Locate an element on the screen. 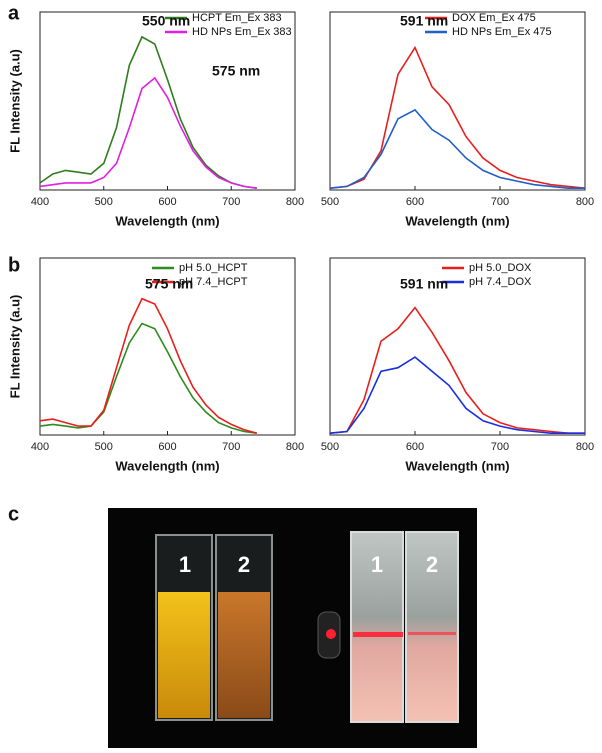  annotation: 550 nm is located at coordinates (166, 21).